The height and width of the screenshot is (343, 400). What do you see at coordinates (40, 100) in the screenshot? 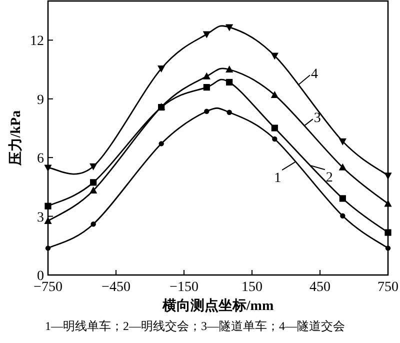
I see `y-tick-label: 9` at bounding box center [40, 100].